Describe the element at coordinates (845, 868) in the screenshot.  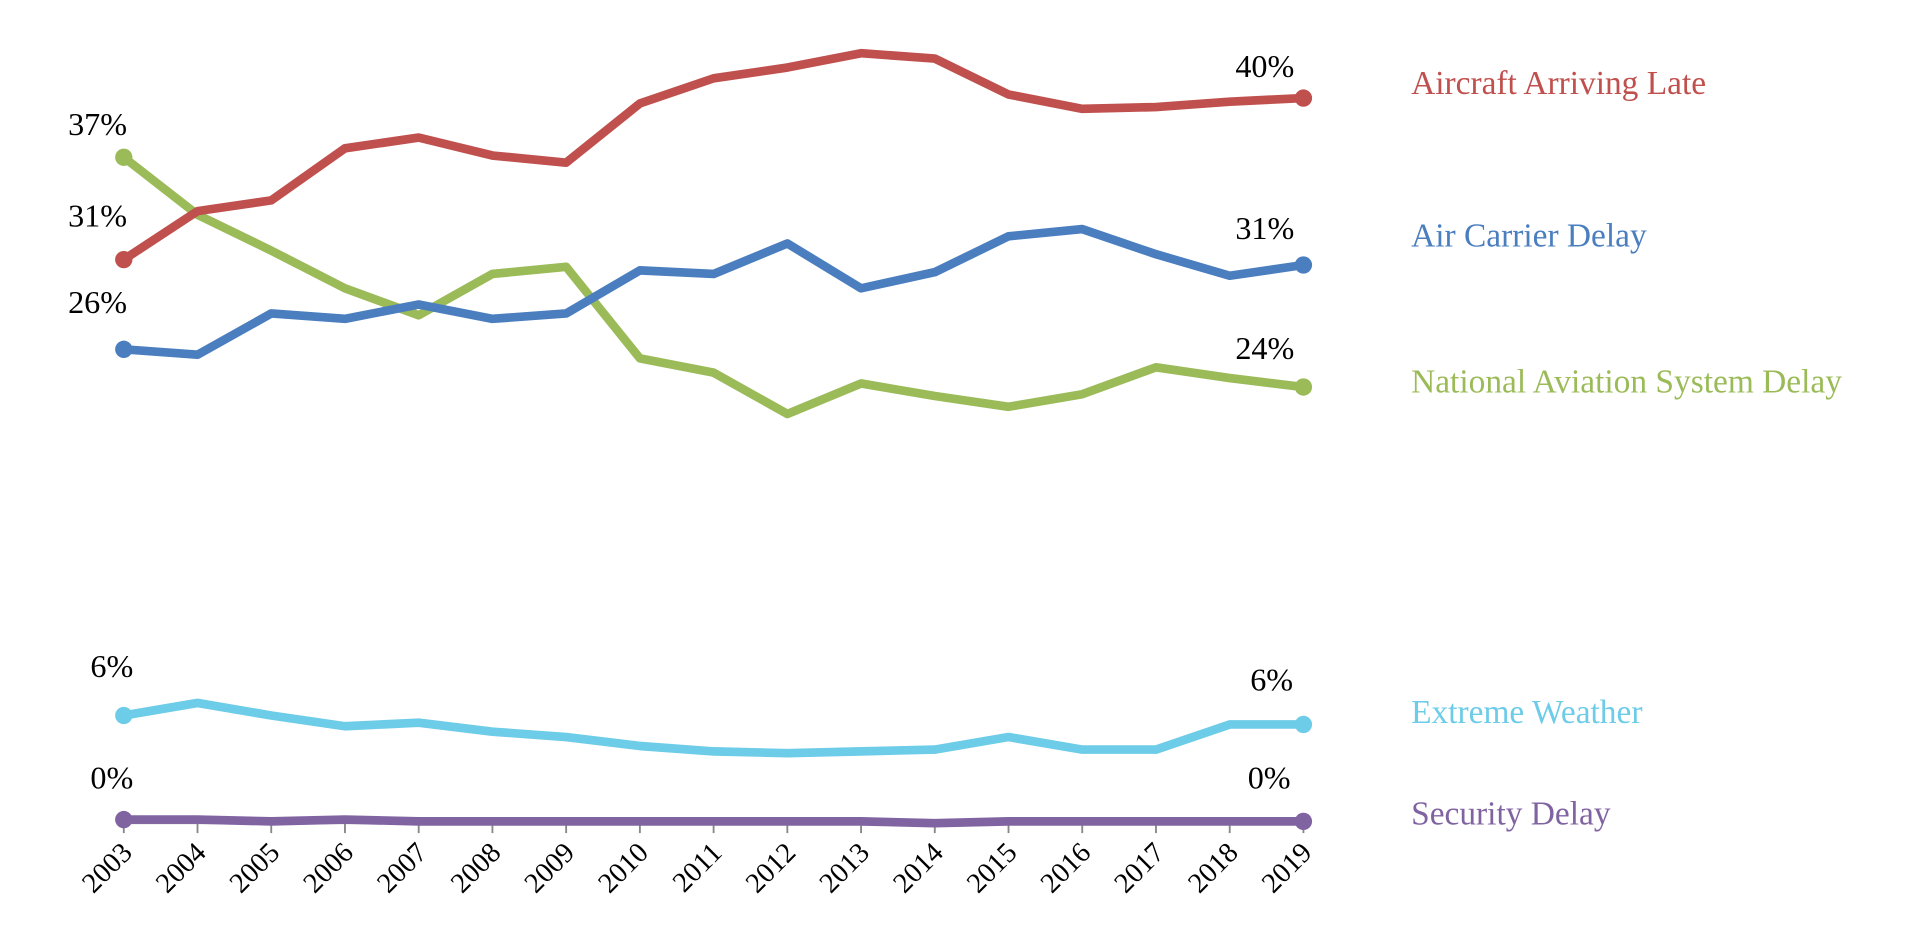
I see `x-tick-label: 2013` at that location.